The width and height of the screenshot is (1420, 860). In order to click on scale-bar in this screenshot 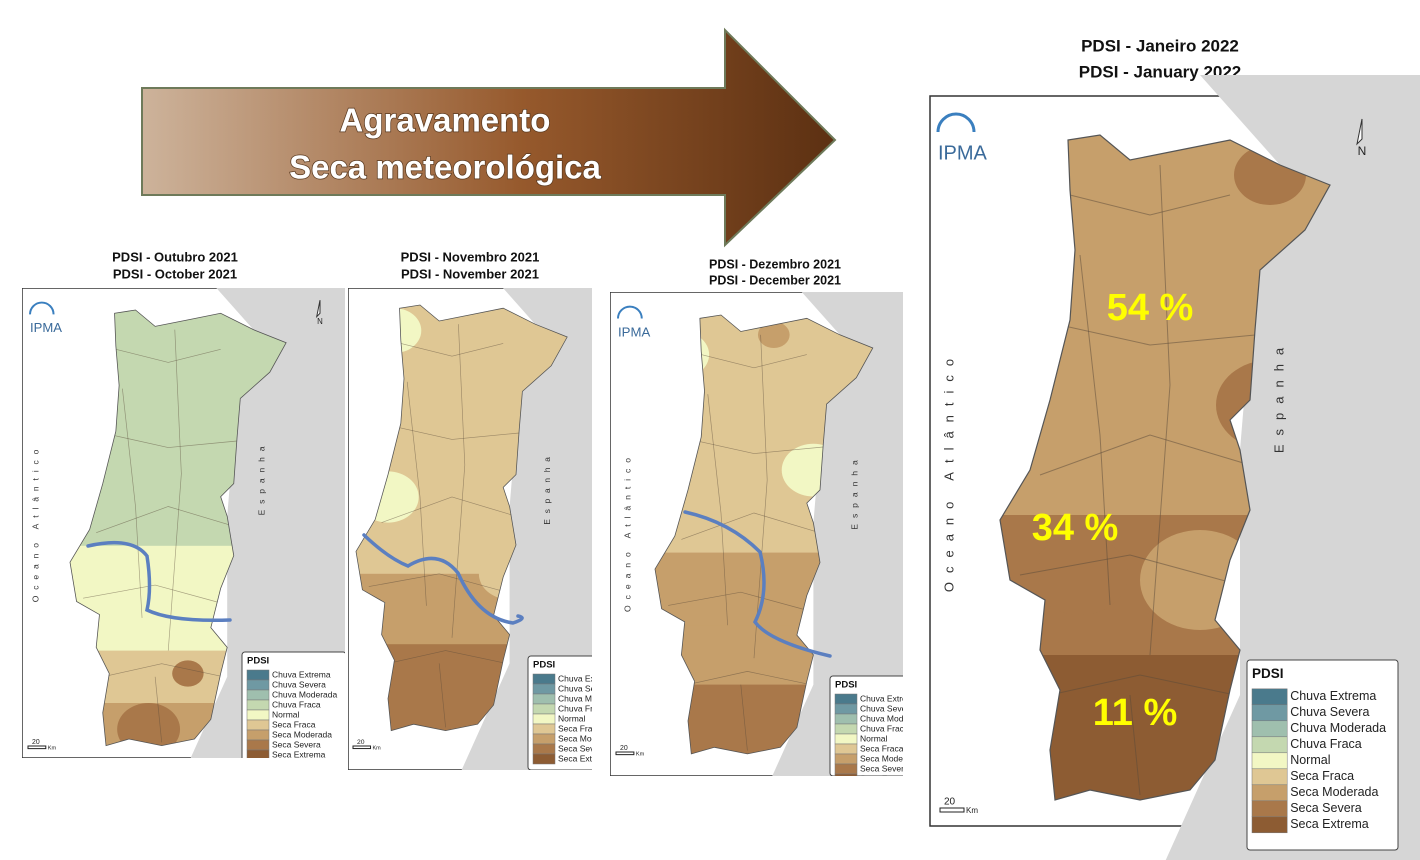, I will do `click(952, 810)`.